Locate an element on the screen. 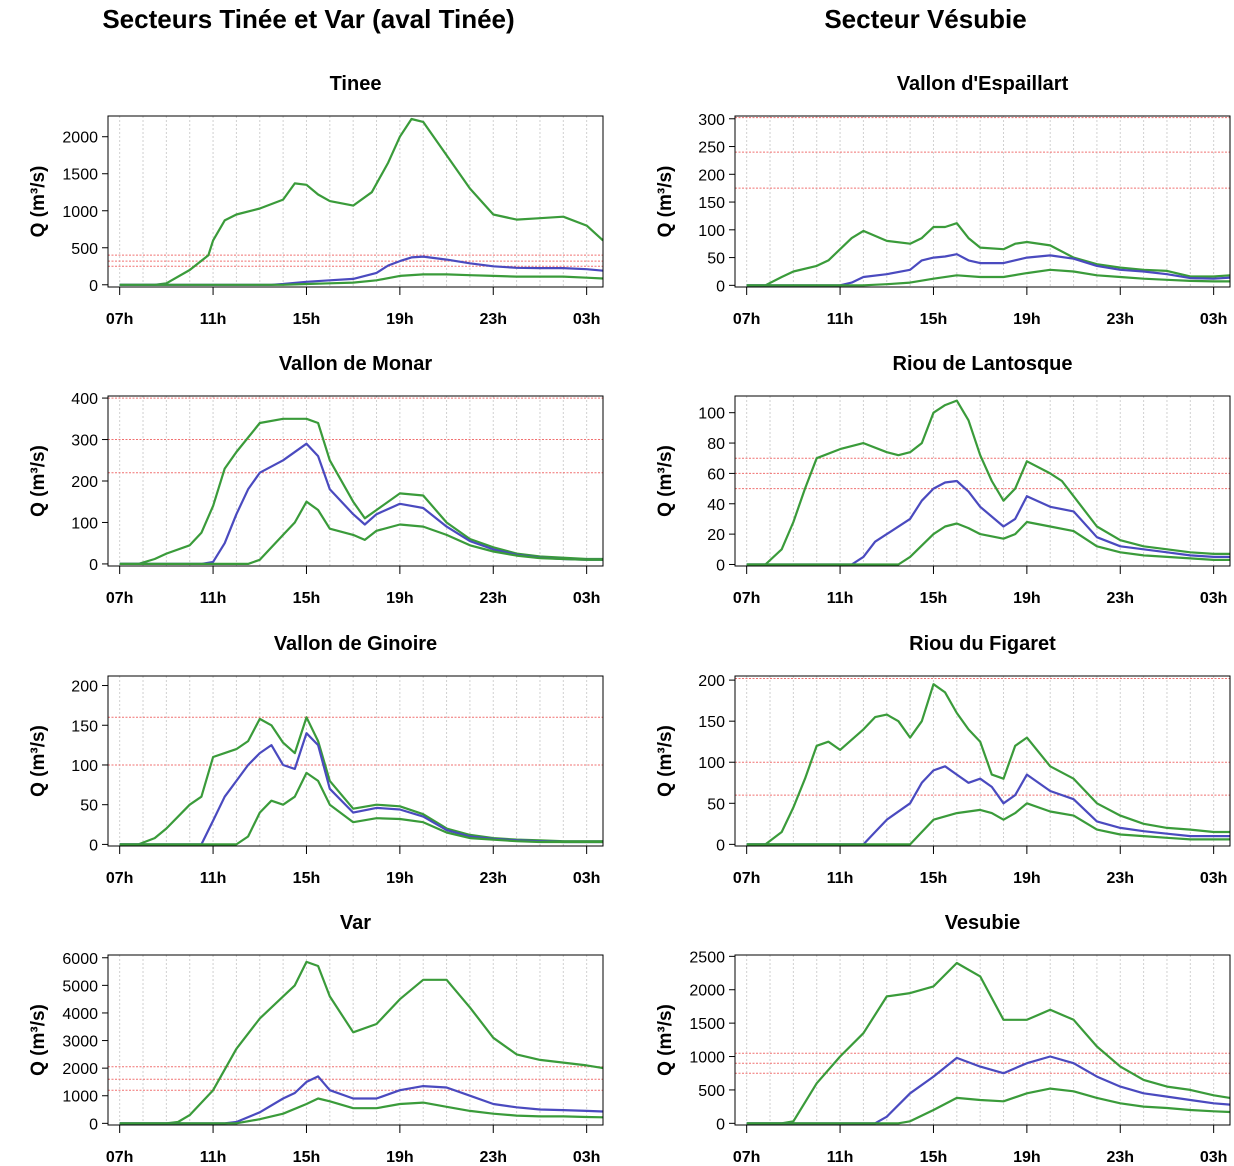 This screenshot has width=1234, height=1166. chart-1-xtick-label: 07h is located at coordinates (747, 319).